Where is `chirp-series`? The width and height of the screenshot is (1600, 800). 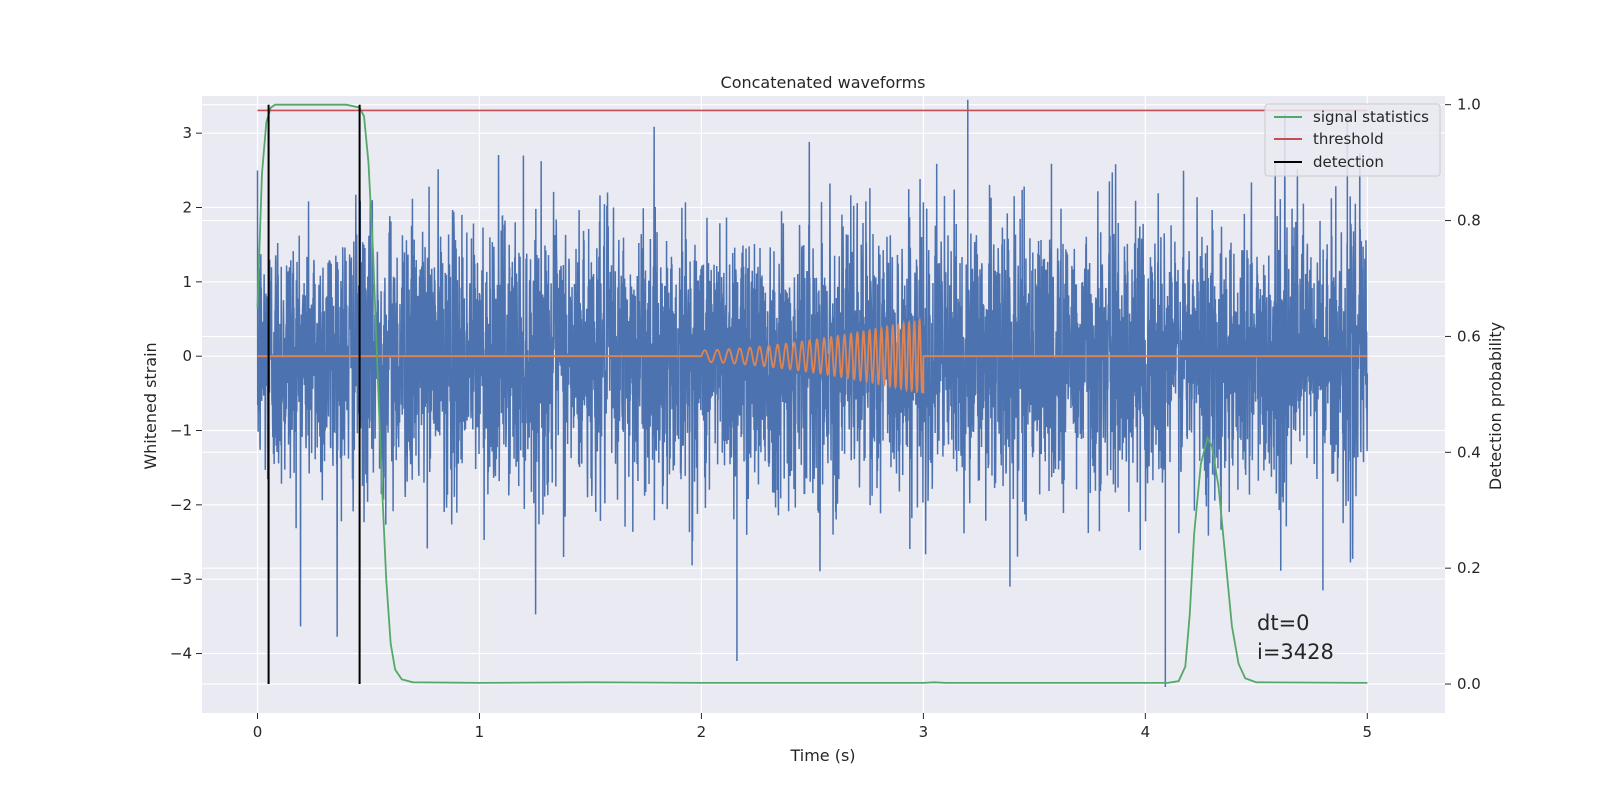 chirp-series is located at coordinates (812, 355).